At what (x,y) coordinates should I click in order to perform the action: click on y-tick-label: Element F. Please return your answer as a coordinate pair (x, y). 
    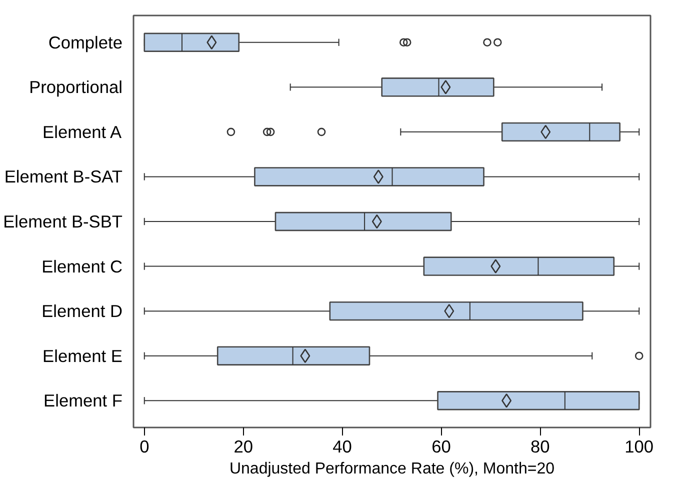
    Looking at the image, I should click on (83, 400).